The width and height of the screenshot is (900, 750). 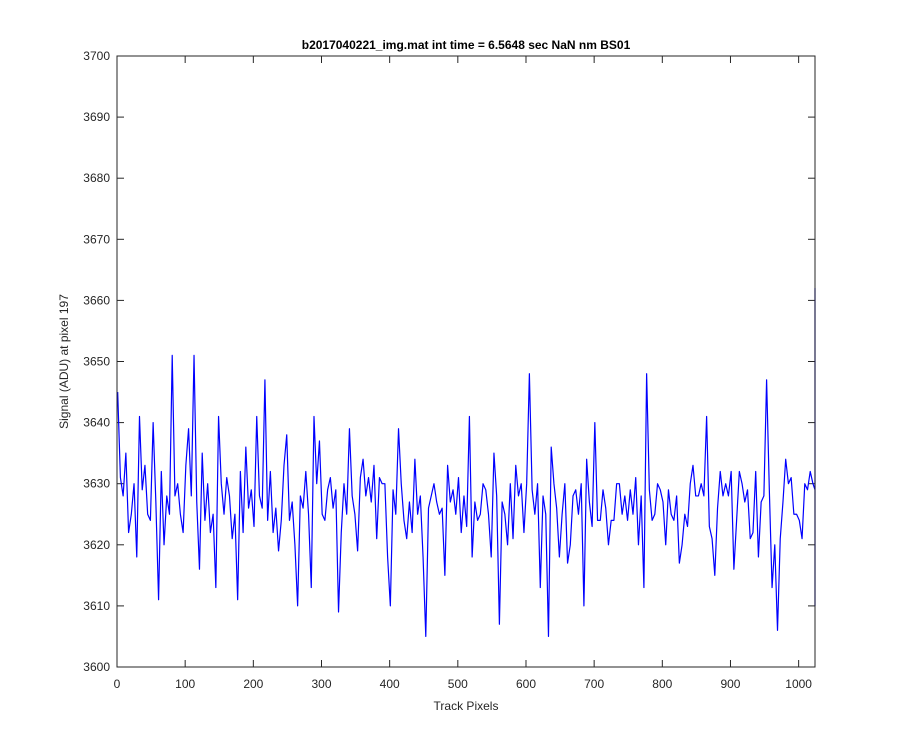 I want to click on x-tick-label: 700, so click(x=594, y=684).